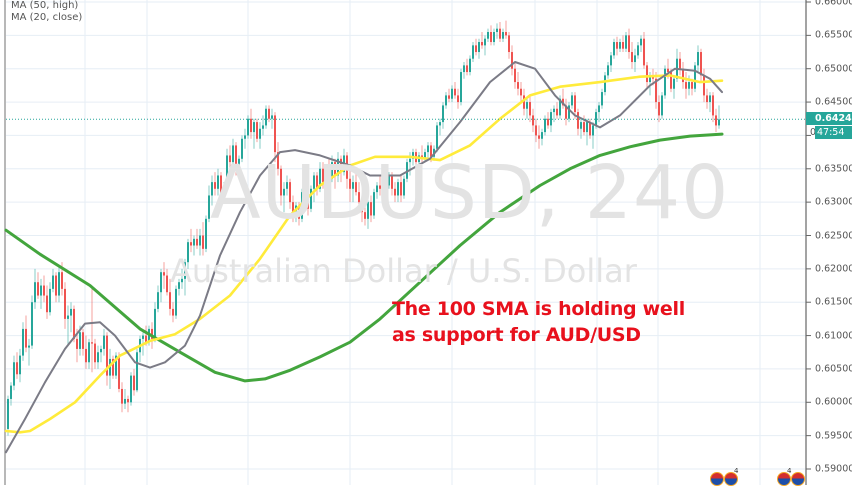 The image size is (852, 486). I want to click on price-axis-label: 0.62000, so click(833, 269).